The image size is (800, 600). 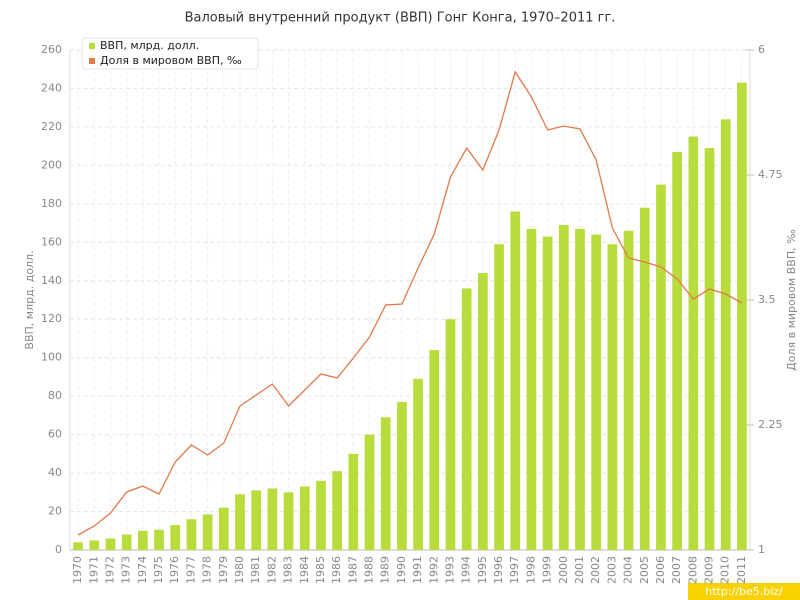 What do you see at coordinates (628, 570) in the screenshot?
I see `x-tick-label: 2004` at bounding box center [628, 570].